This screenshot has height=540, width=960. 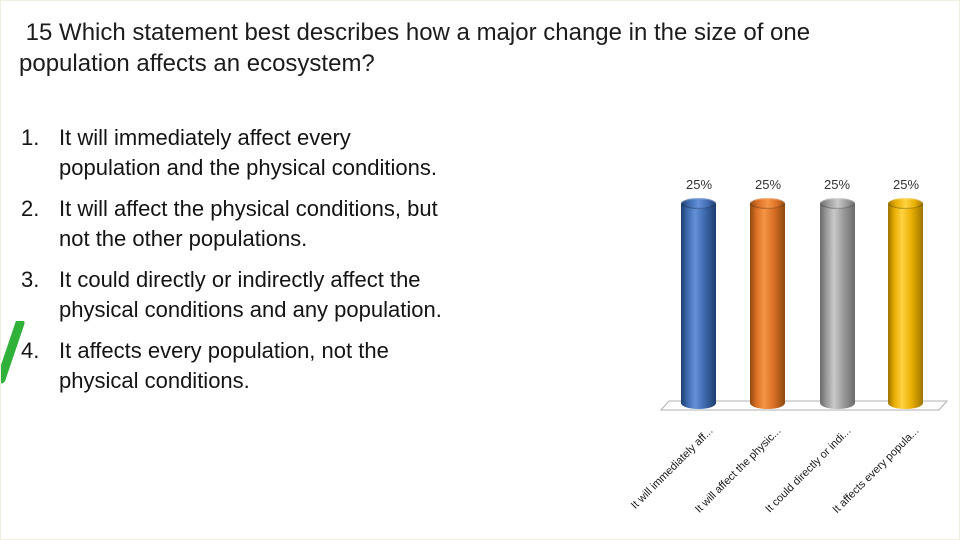 I want to click on bar-1-cylinder-blue, so click(x=698, y=303).